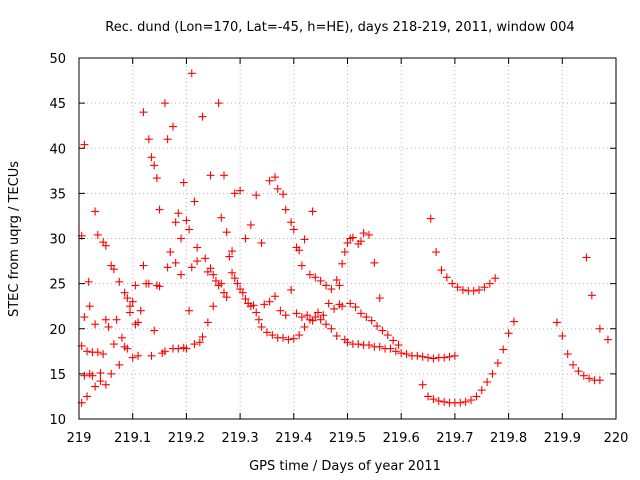  What do you see at coordinates (508, 438) in the screenshot?
I see `x-tick-label: 219.8` at bounding box center [508, 438].